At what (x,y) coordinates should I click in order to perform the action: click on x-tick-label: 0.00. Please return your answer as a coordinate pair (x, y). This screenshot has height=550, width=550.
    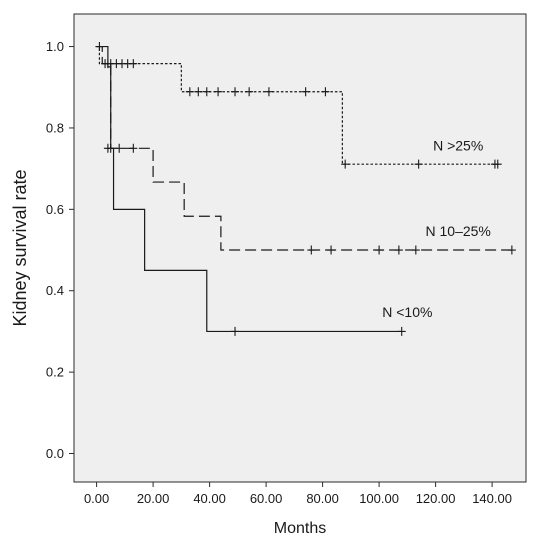
    Looking at the image, I should click on (96, 498).